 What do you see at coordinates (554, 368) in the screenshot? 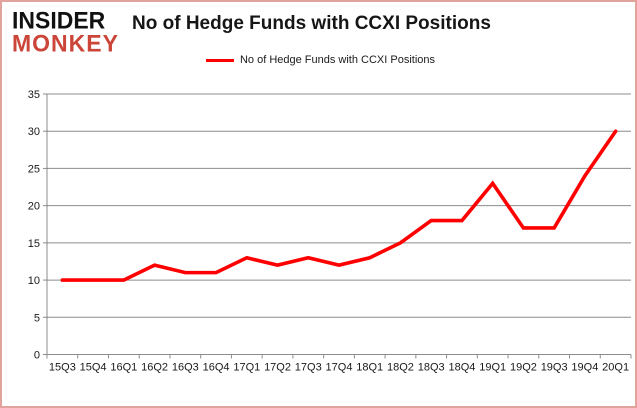
I see `x-tick-label: 19Q3` at bounding box center [554, 368].